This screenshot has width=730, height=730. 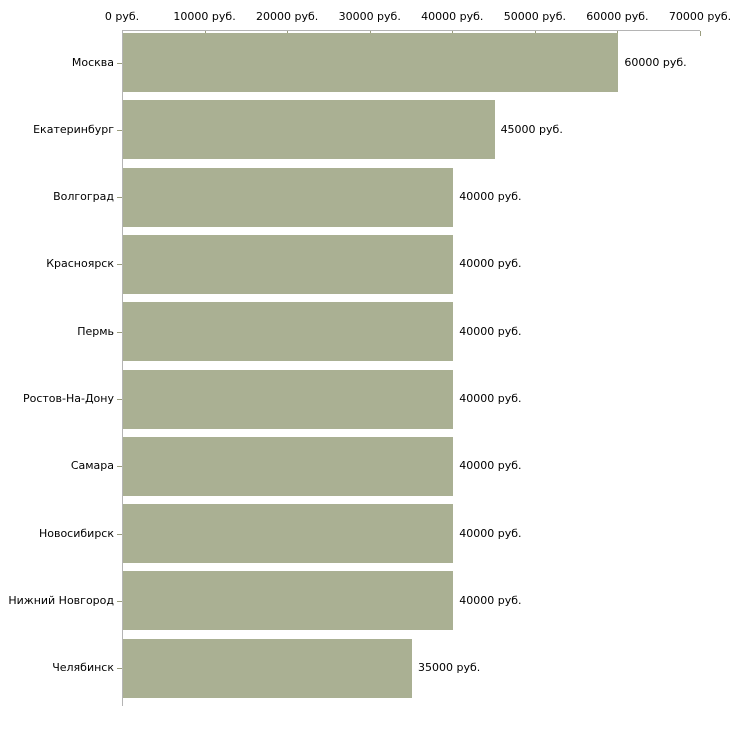 I want to click on x-axis-tick-label: 0 руб., so click(x=122, y=16).